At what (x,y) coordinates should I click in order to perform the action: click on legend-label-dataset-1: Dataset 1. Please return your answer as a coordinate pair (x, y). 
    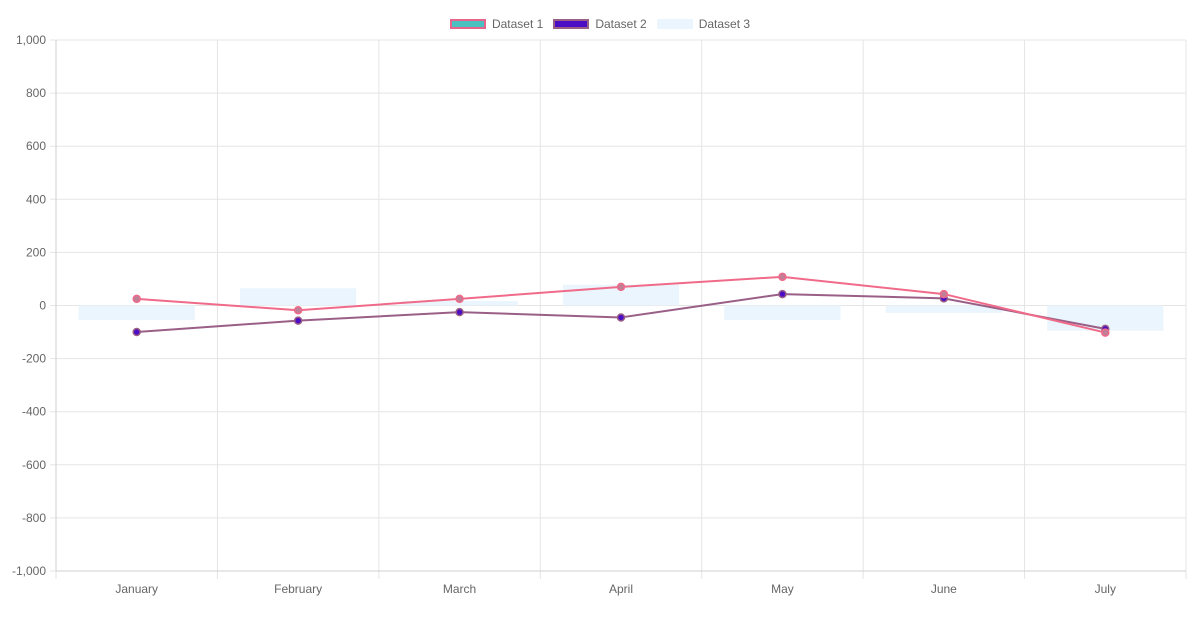
    Looking at the image, I should click on (517, 24).